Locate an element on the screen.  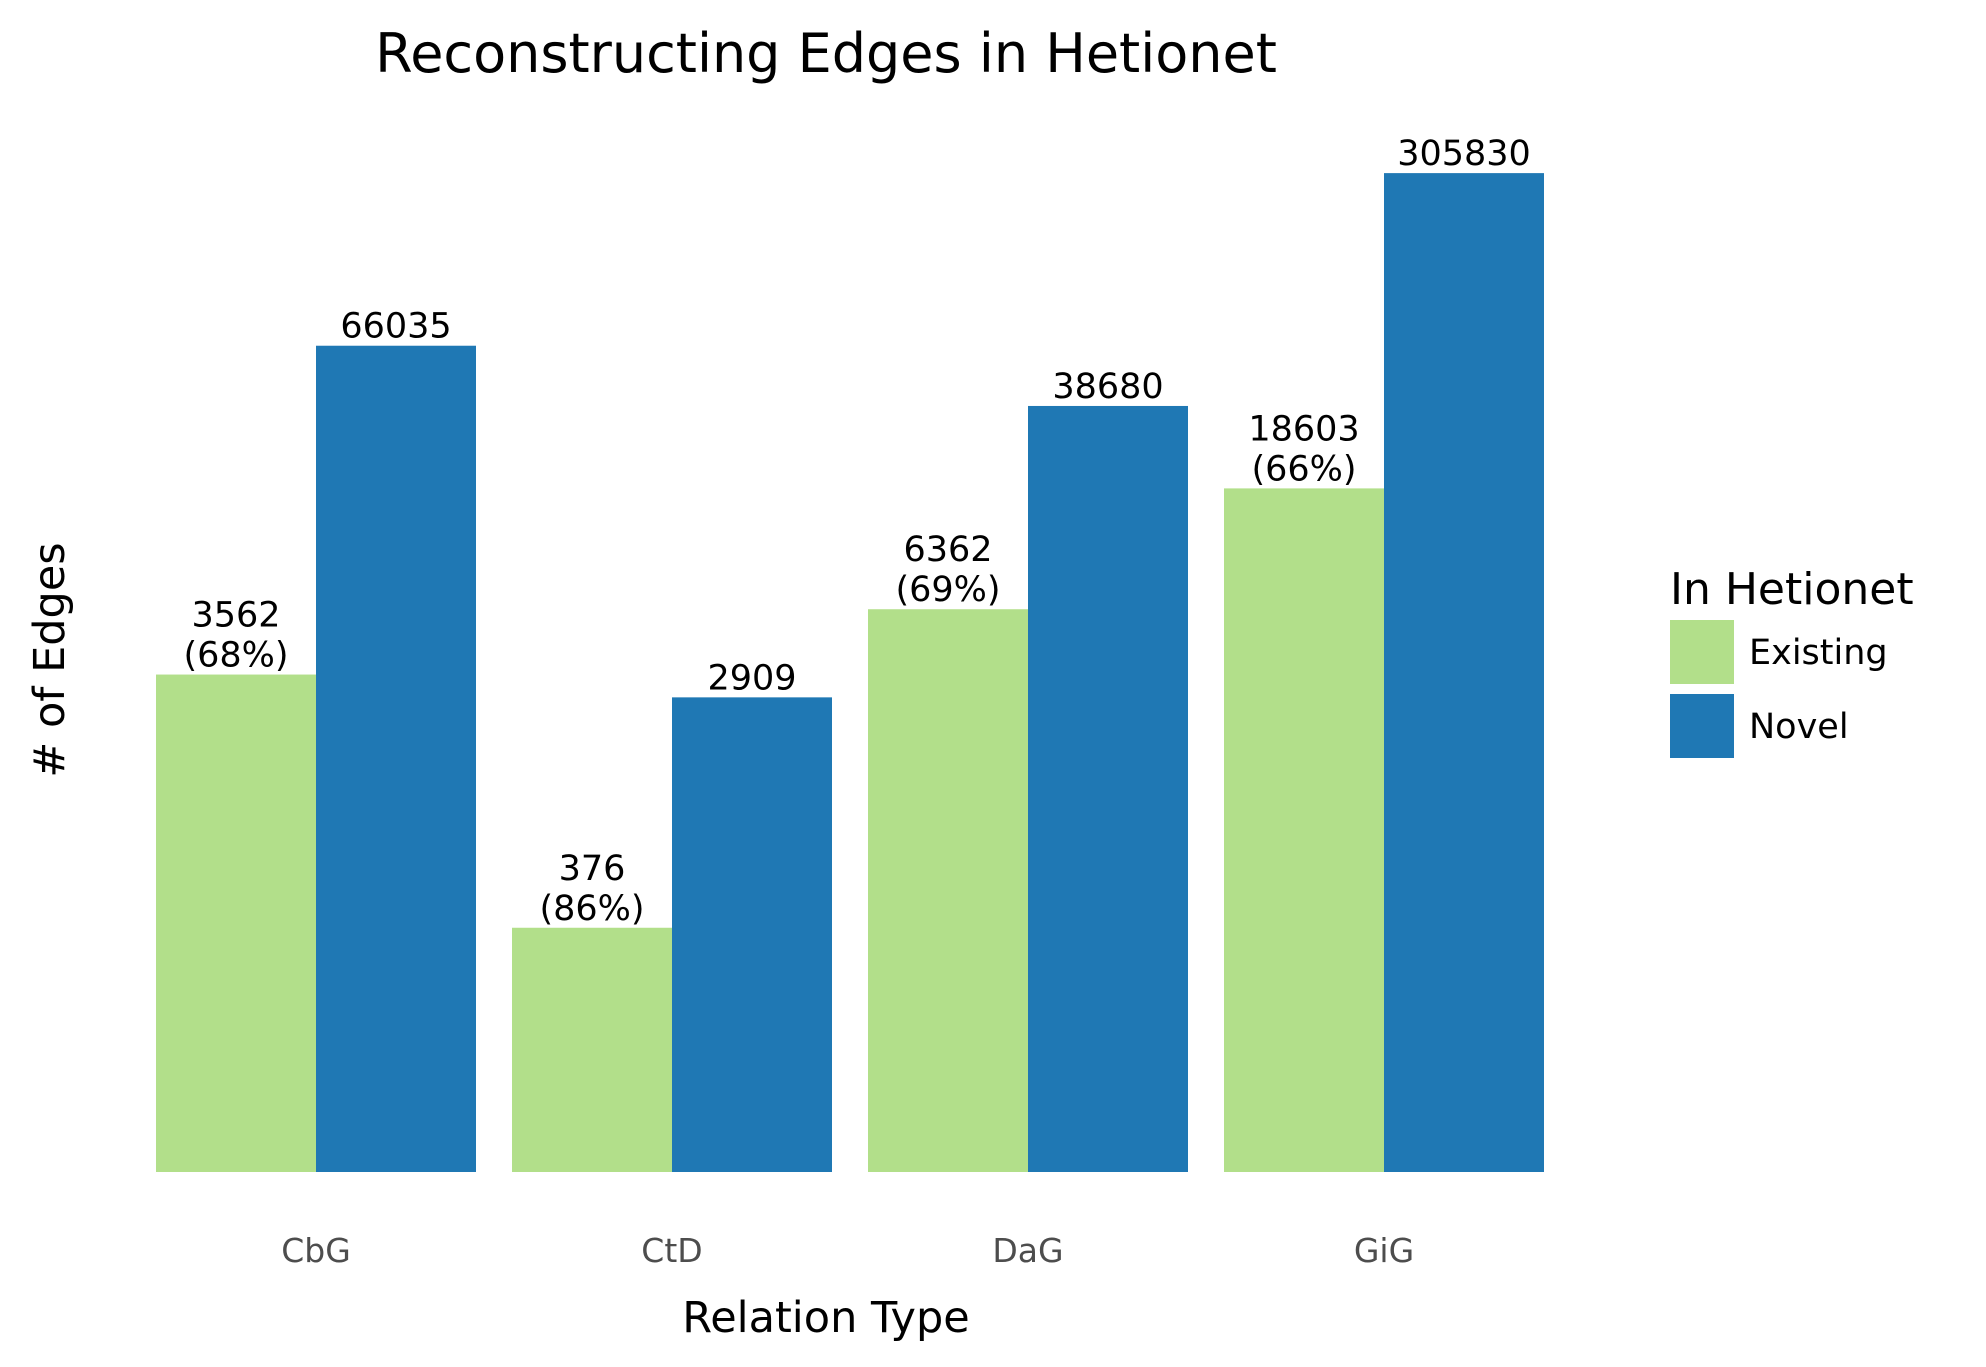
data-label-dag-existing: 6362 (69%) is located at coordinates (947, 570).